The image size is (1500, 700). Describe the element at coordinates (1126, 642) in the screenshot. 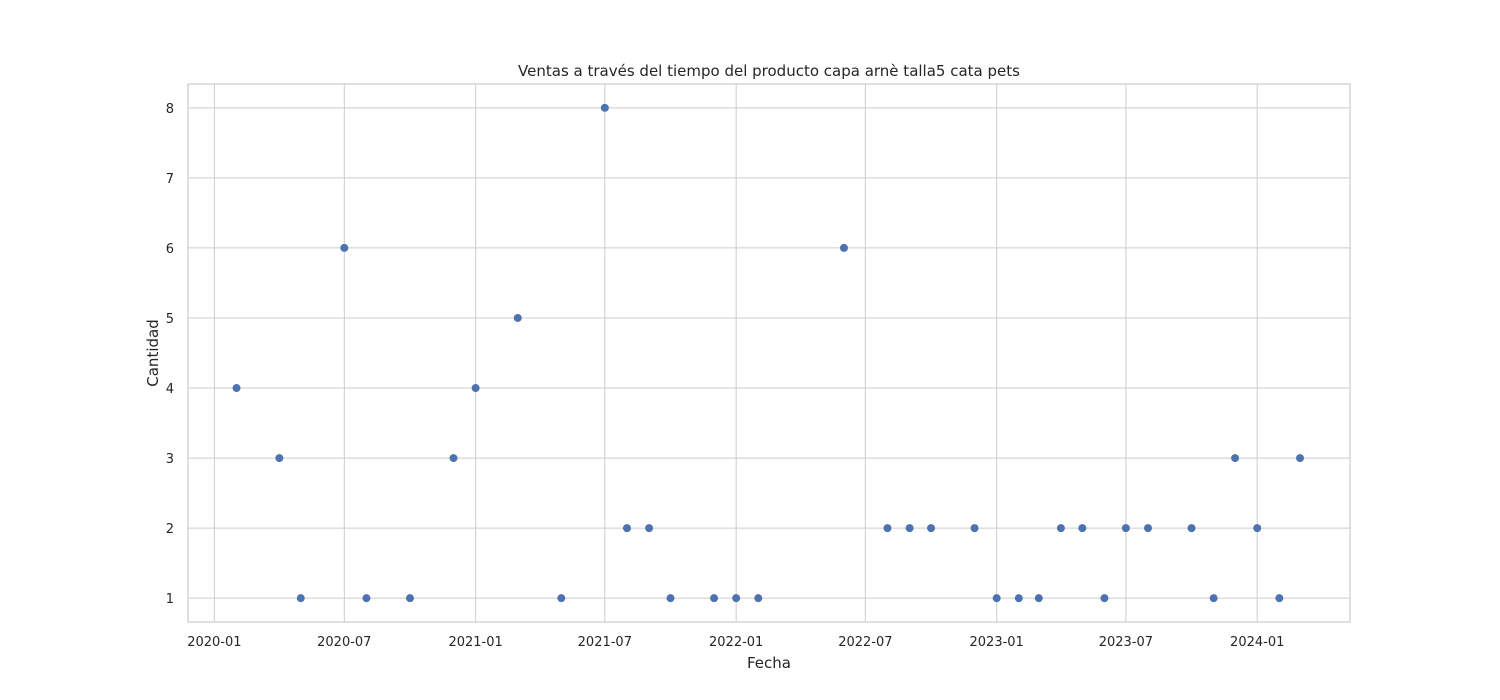

I see `x-tick-label: 2023-07` at that location.